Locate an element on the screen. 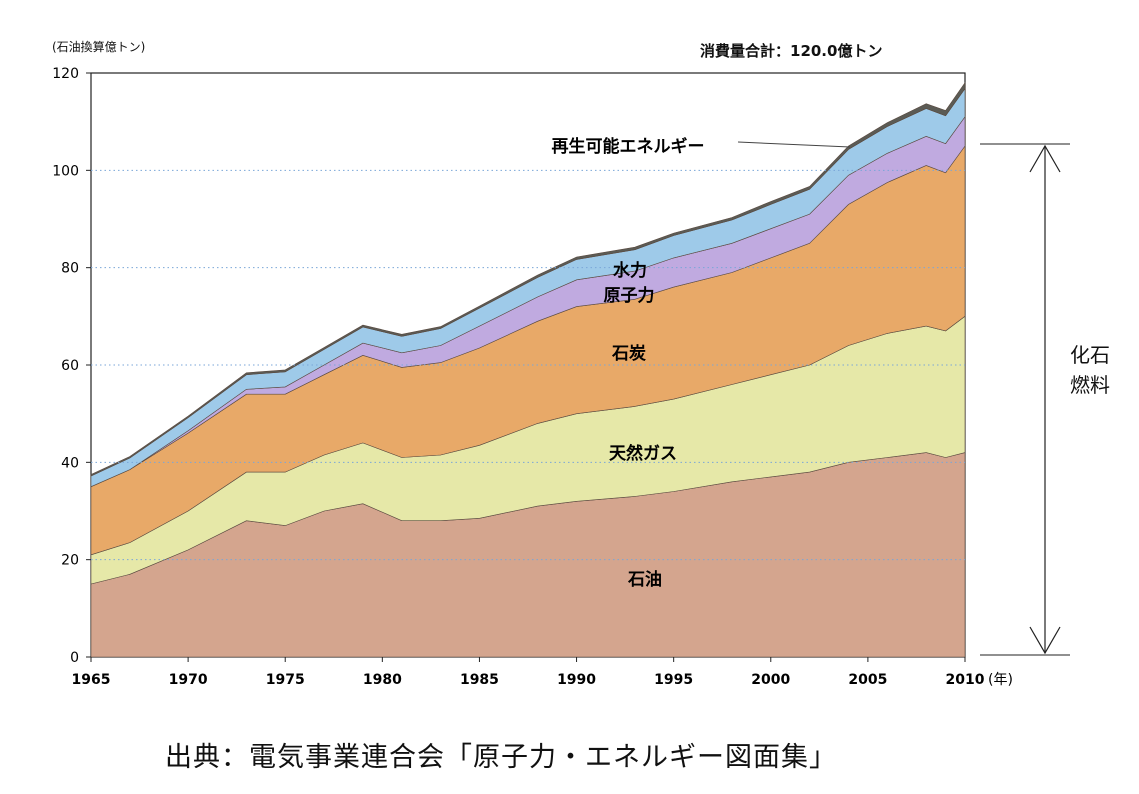  bracket-arrow-up is located at coordinates (1045, 158).